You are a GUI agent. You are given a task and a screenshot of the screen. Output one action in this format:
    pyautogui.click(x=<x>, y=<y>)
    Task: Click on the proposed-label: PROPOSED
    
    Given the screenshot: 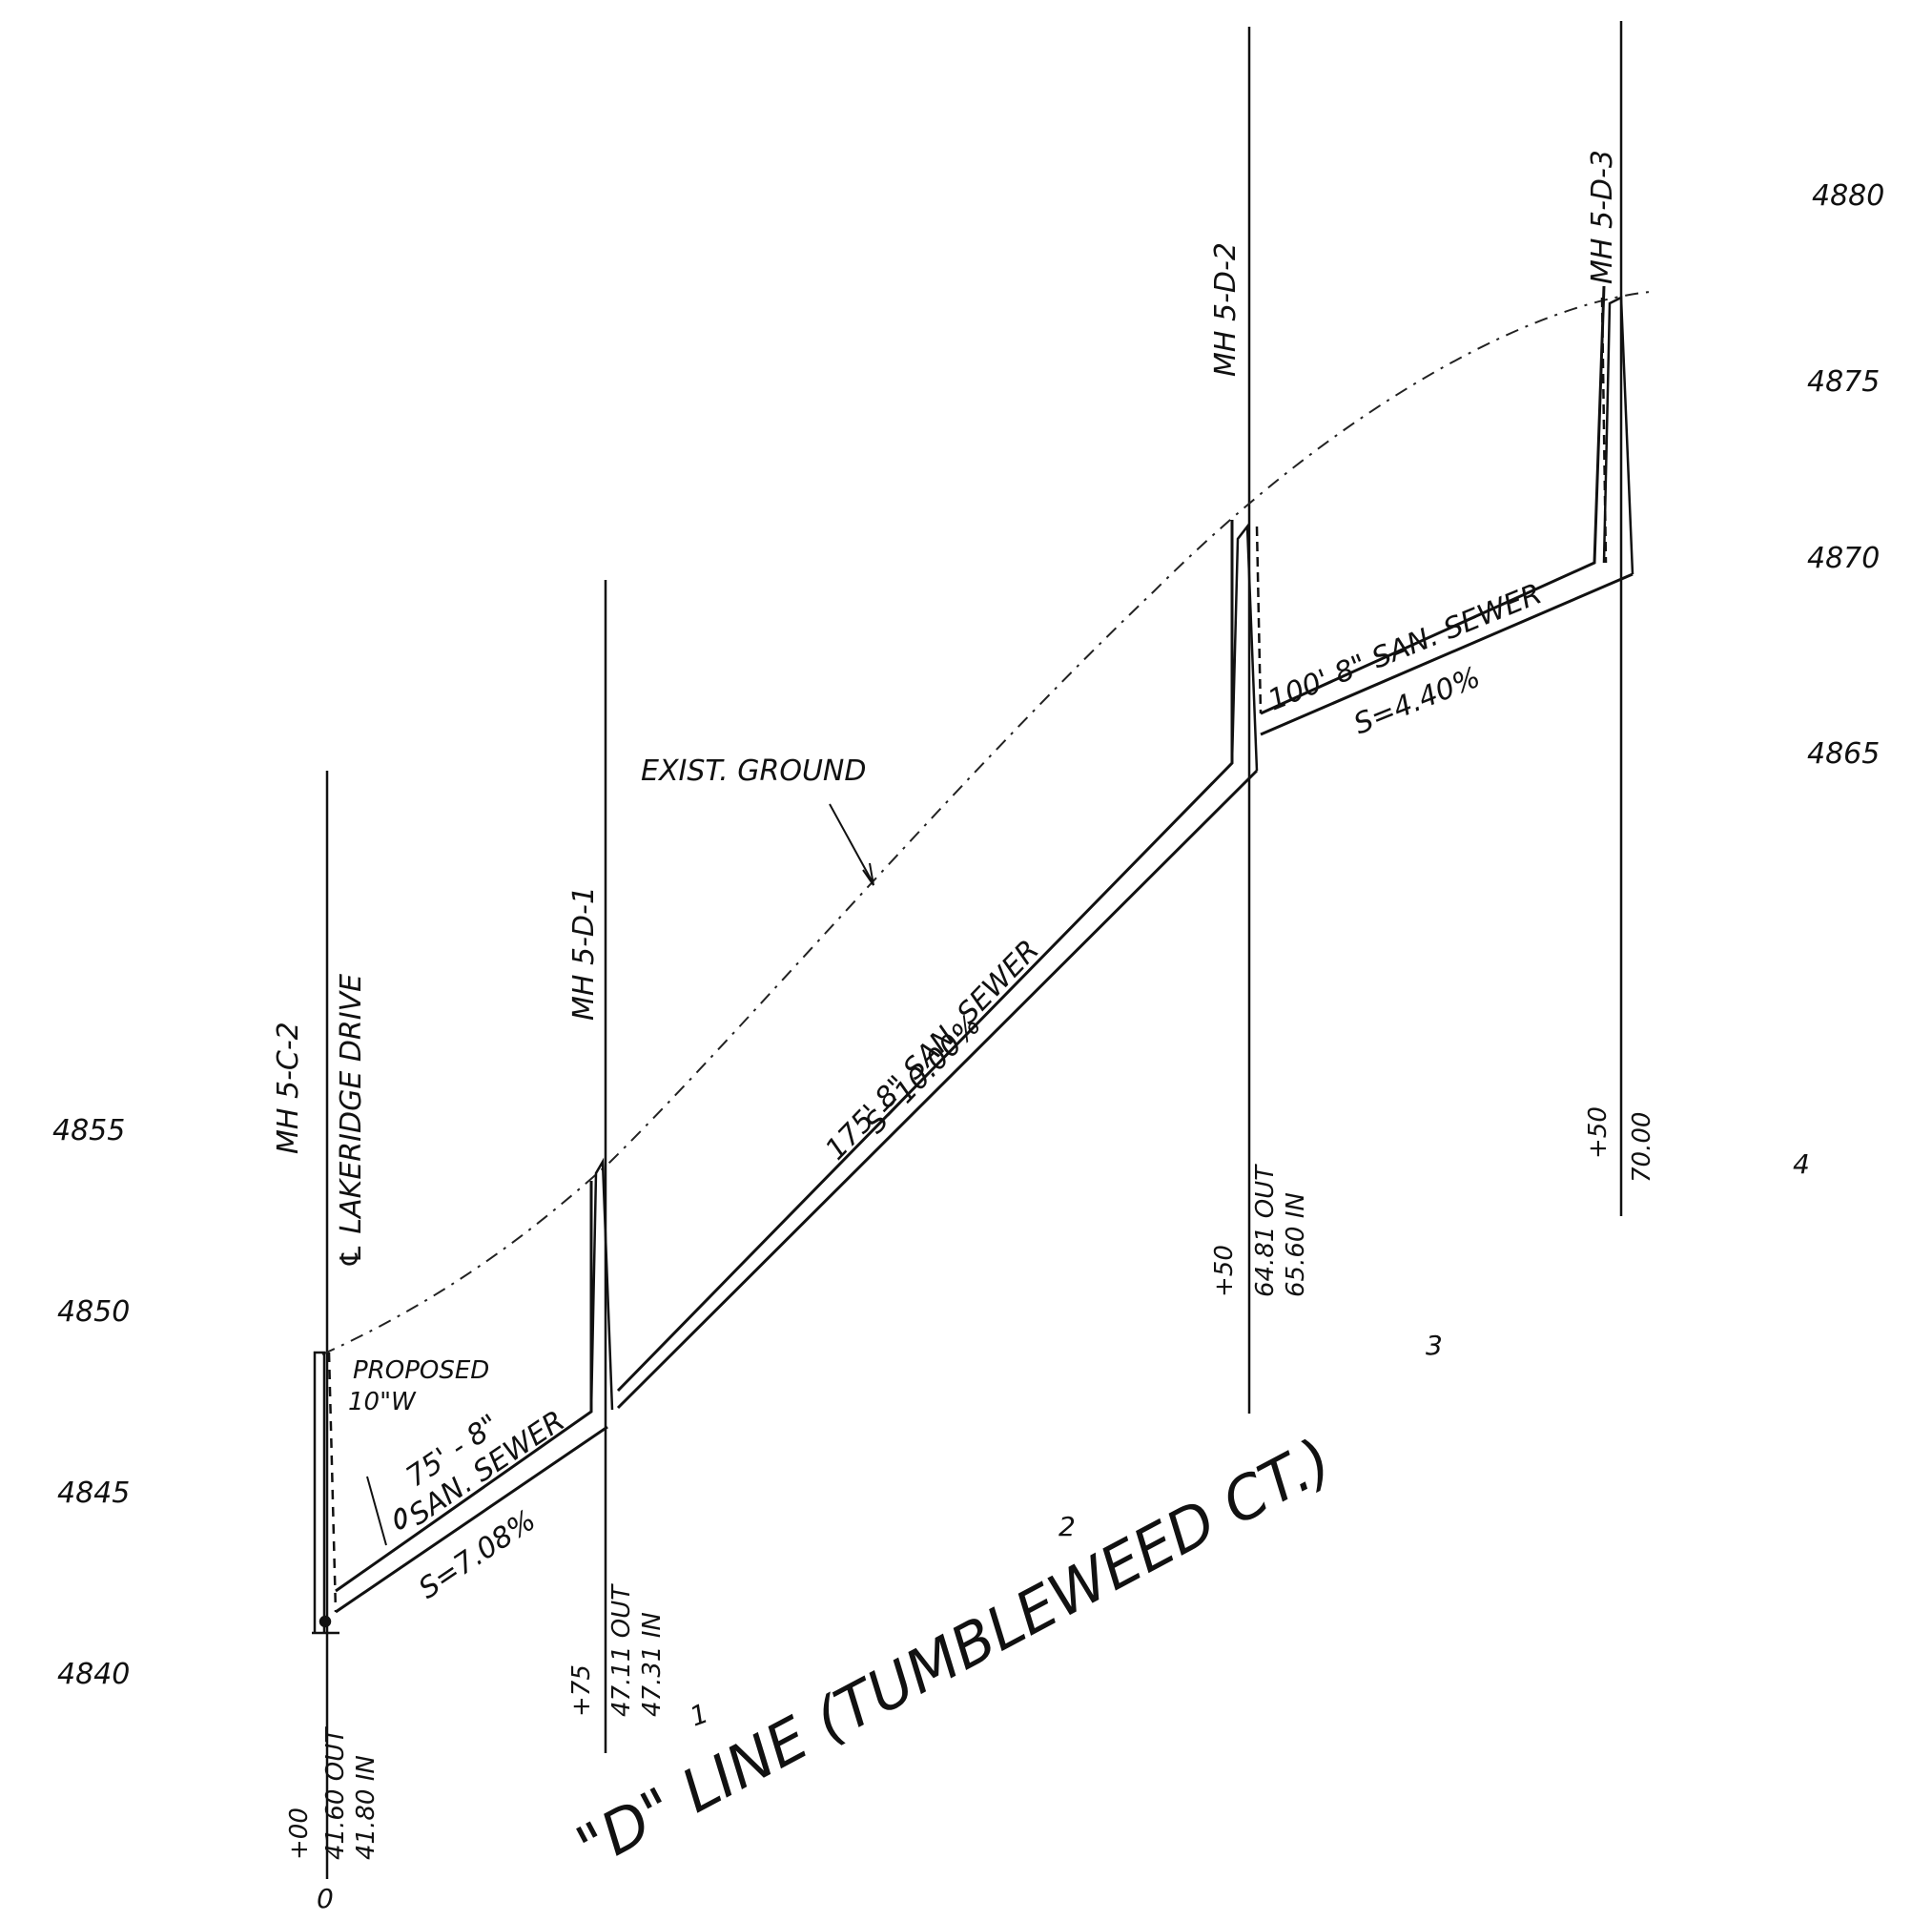 What is the action you would take?
    pyautogui.click(x=421, y=1370)
    